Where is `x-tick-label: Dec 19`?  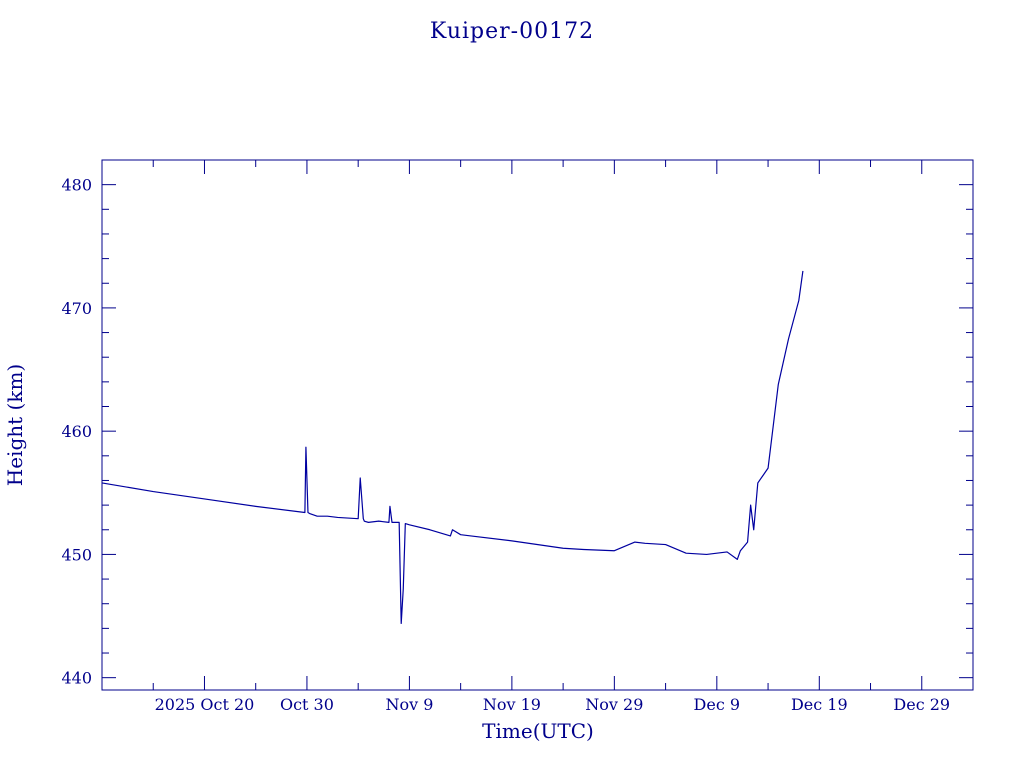 x-tick-label: Dec 19 is located at coordinates (819, 704).